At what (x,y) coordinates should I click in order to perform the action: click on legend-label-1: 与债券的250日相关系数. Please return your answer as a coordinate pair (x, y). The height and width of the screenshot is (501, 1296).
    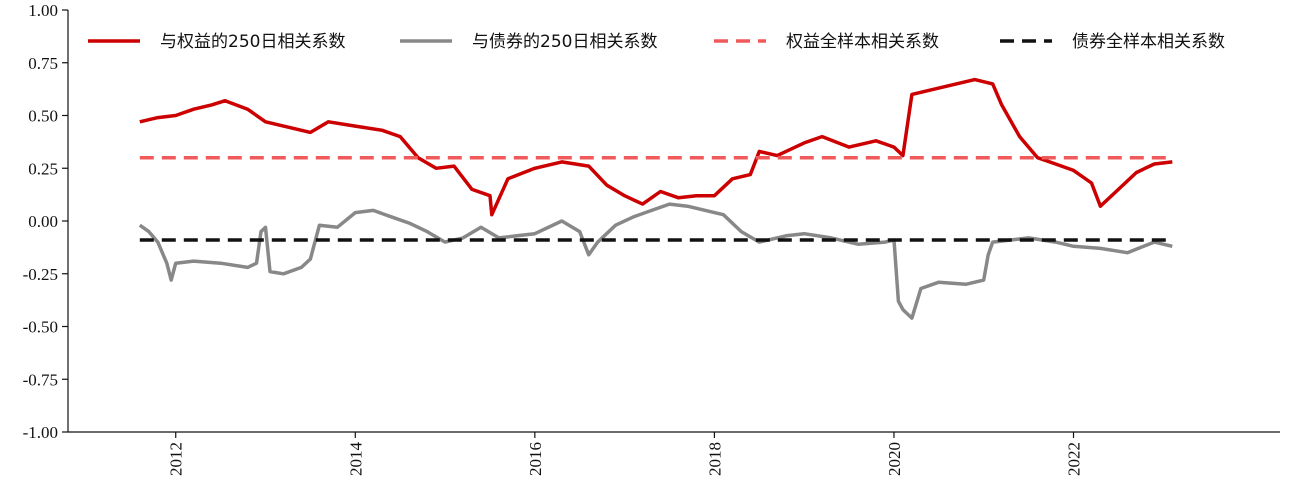
    Looking at the image, I should click on (564, 42).